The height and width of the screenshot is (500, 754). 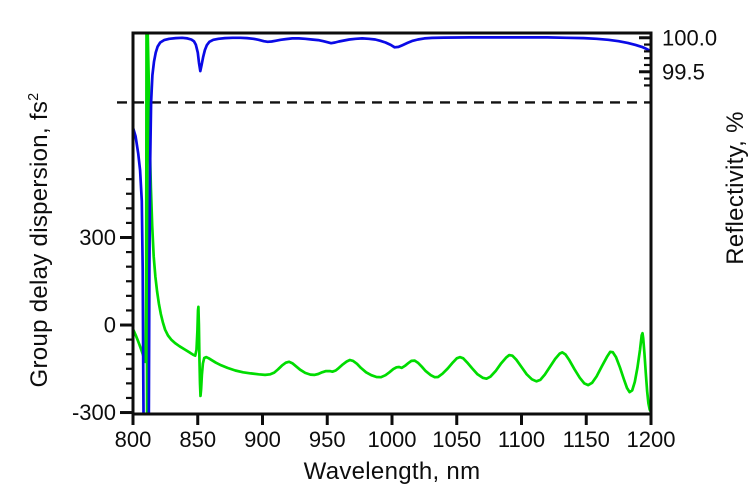 What do you see at coordinates (327, 439) in the screenshot?
I see `x-axis-tick-label: 950` at bounding box center [327, 439].